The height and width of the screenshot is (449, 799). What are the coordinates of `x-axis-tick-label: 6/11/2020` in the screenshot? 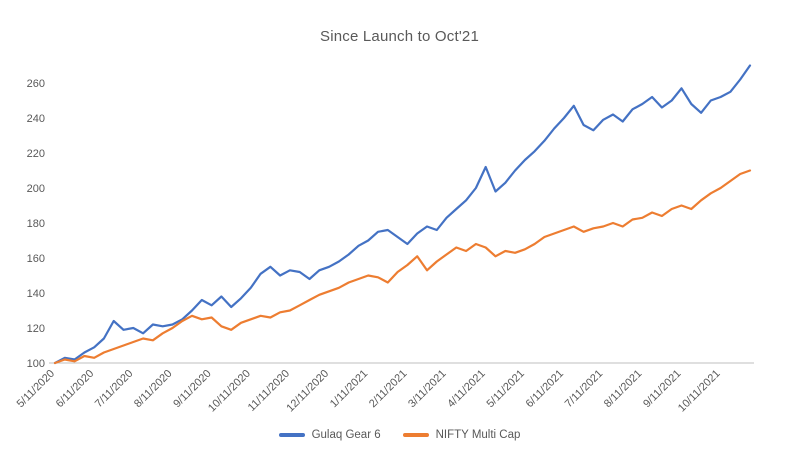 It's located at (75, 389).